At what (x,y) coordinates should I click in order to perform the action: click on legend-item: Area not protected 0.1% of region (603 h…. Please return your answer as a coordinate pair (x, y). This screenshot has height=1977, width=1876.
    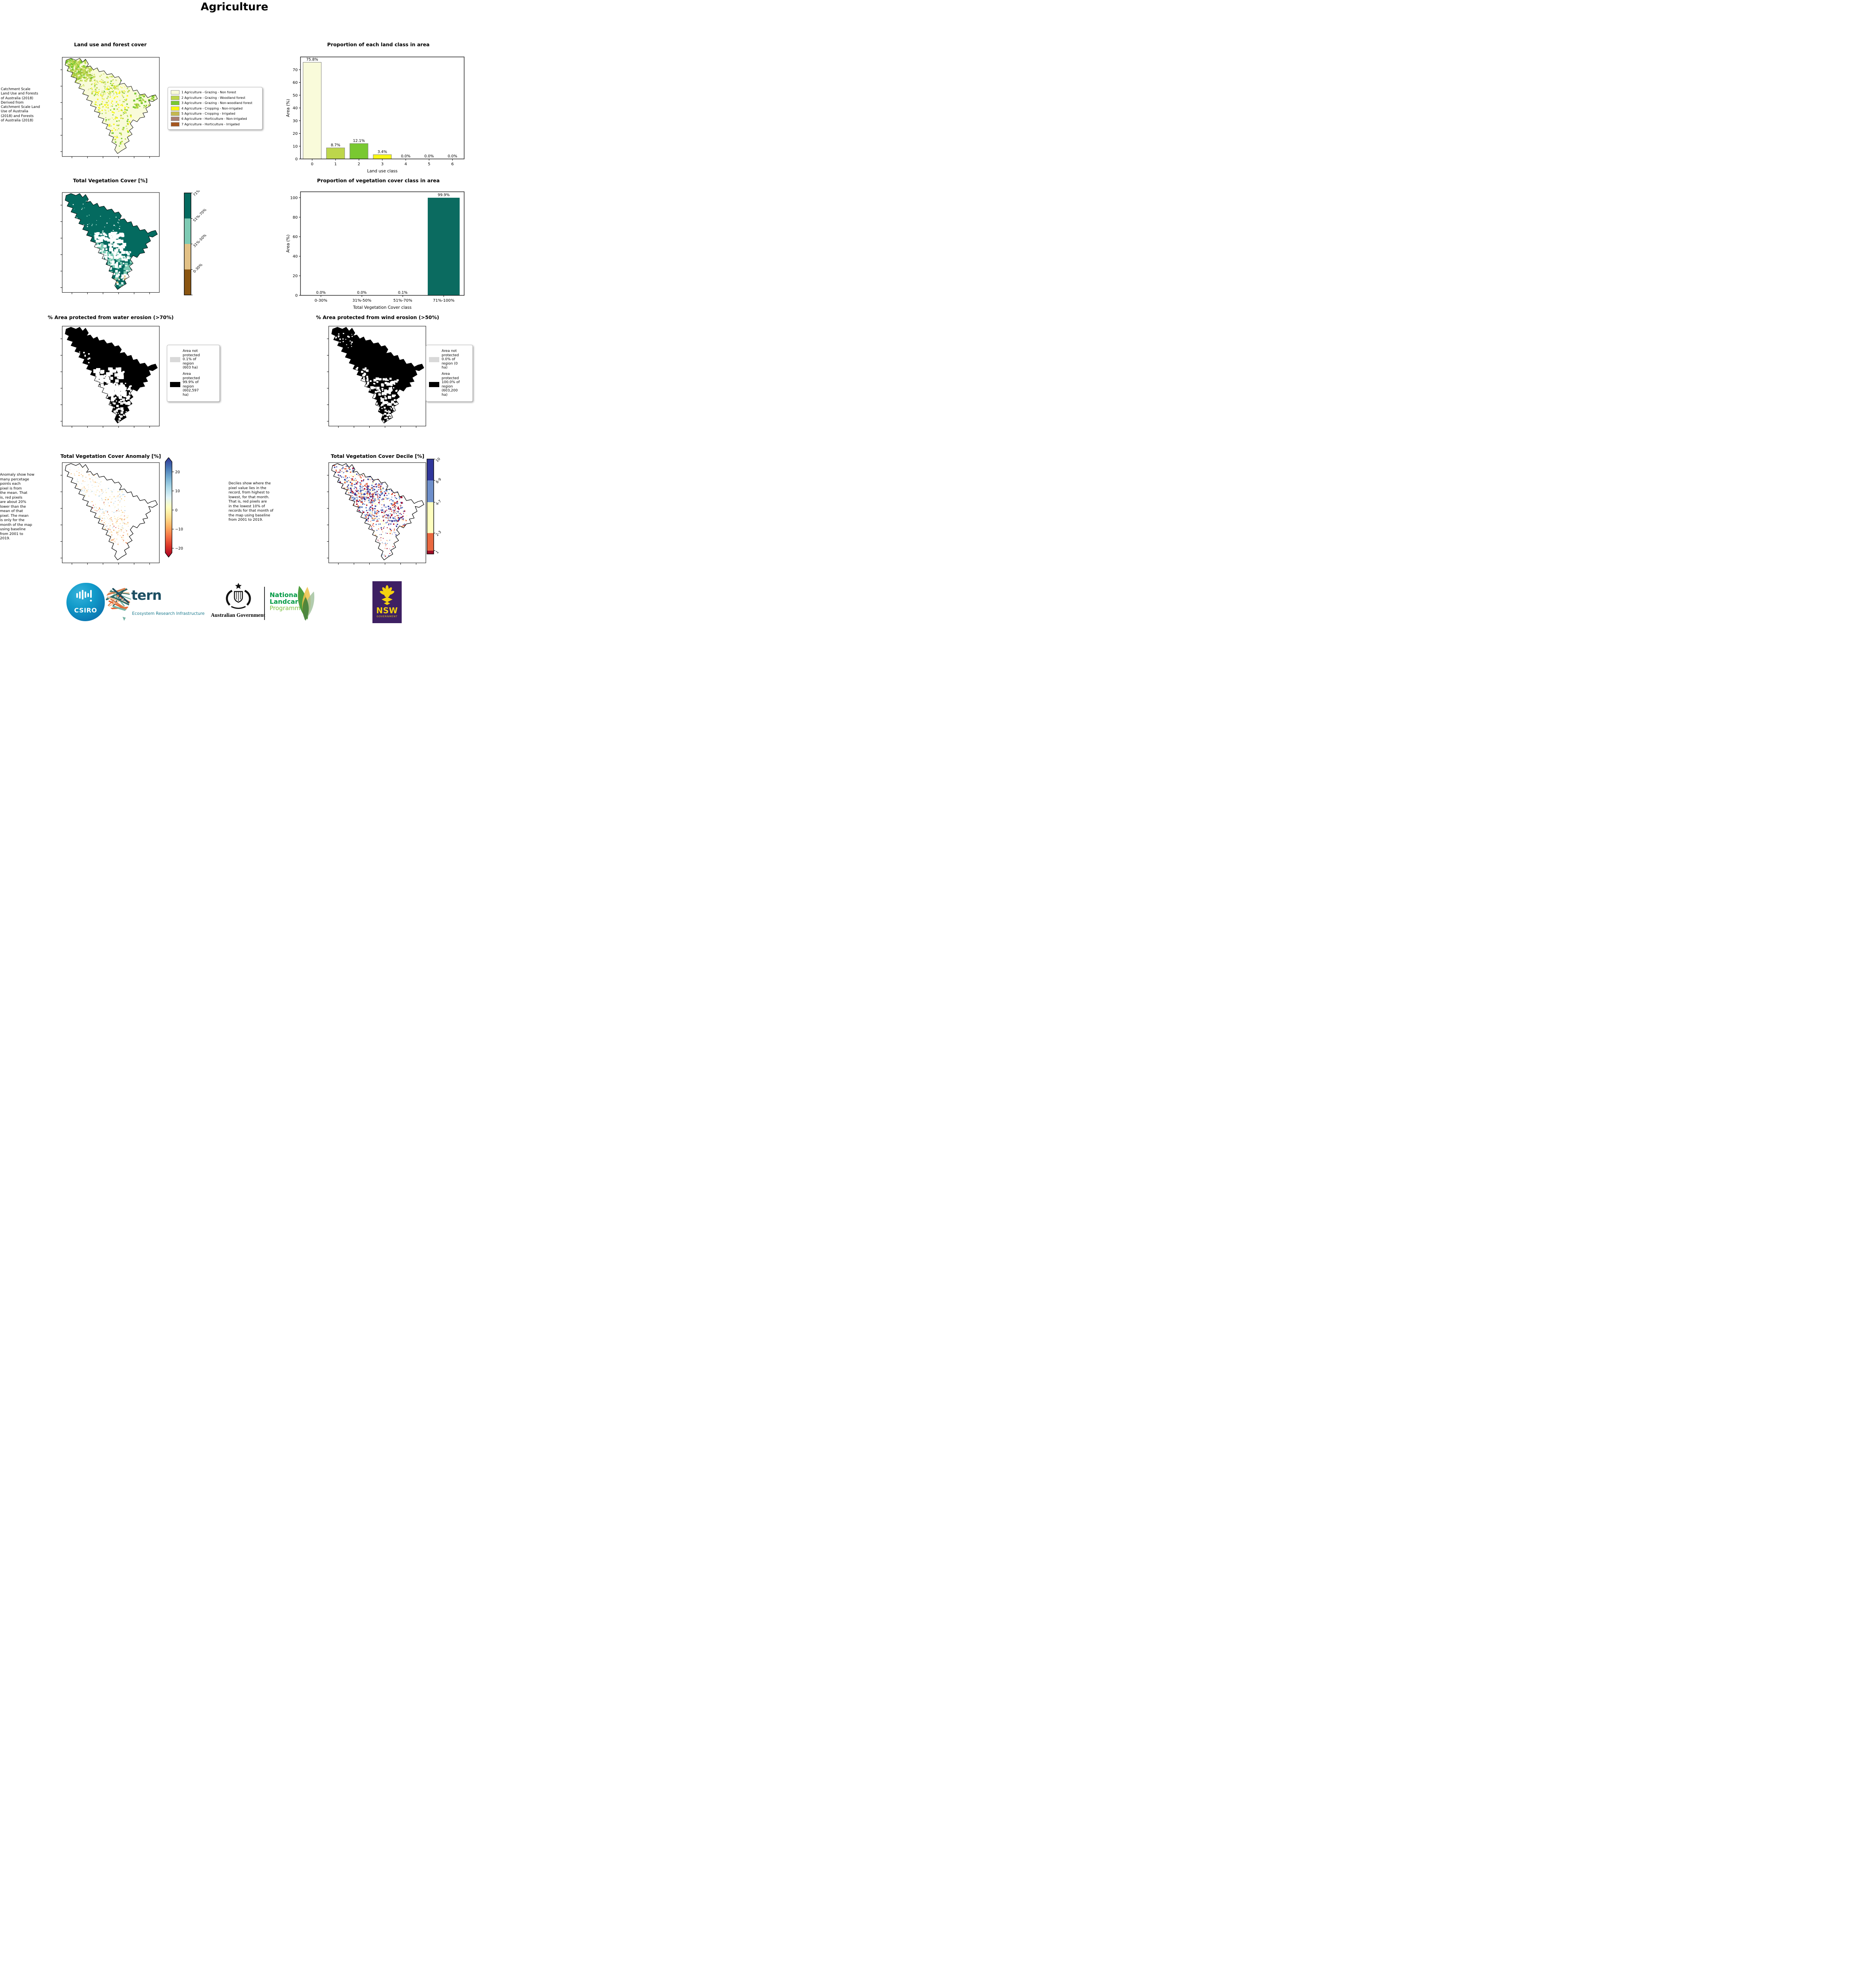
    Looking at the image, I should click on (193, 359).